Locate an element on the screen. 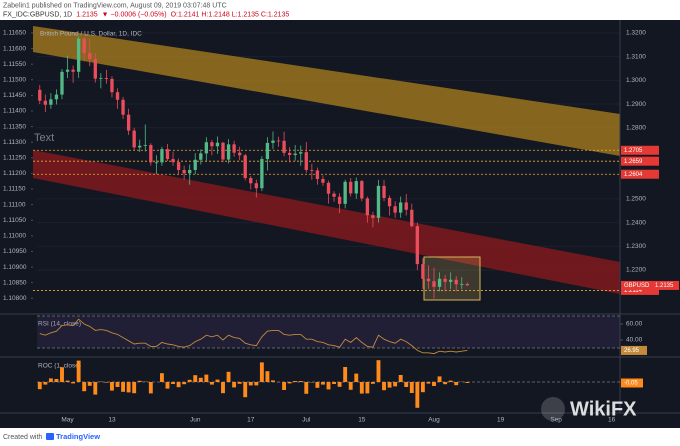 The height and width of the screenshot is (446, 680). y-tick-label: 1.2200 is located at coordinates (636, 270).